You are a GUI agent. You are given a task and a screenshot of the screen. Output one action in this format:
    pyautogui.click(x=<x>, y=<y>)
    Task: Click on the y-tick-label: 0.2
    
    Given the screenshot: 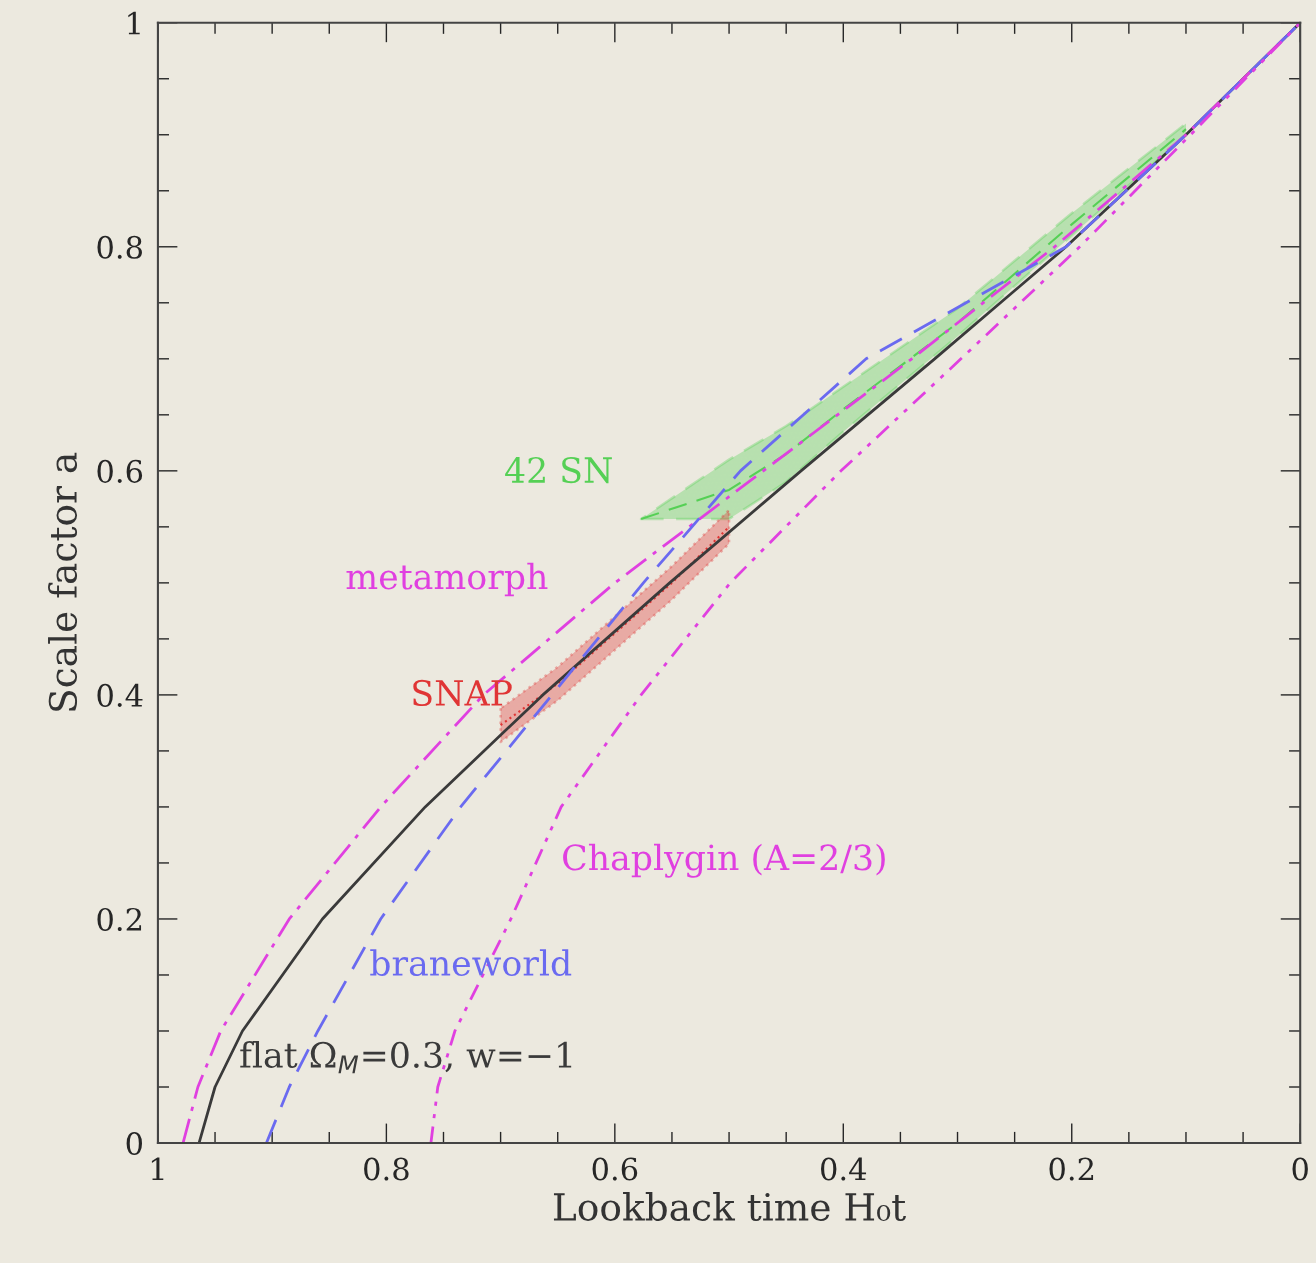 What is the action you would take?
    pyautogui.click(x=119, y=919)
    